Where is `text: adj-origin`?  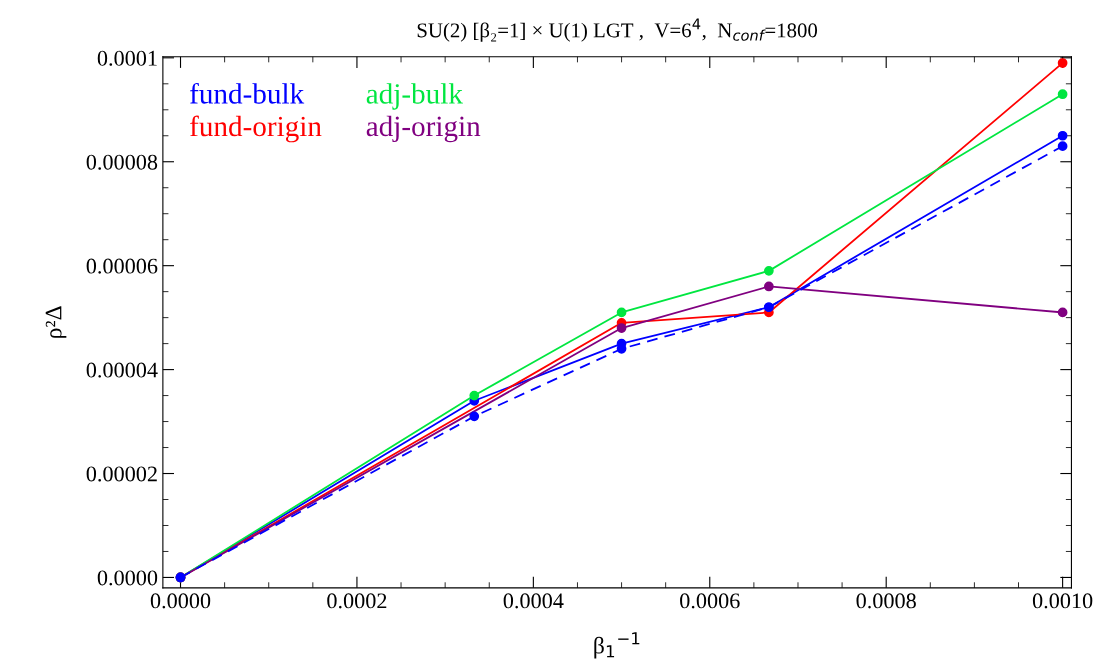
text: adj-origin is located at coordinates (423, 129).